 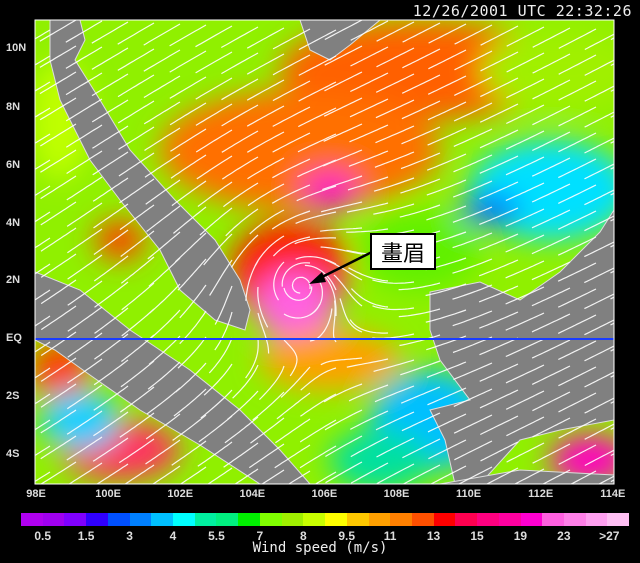 What do you see at coordinates (341, 267) in the screenshot?
I see `storm-pointer-arrow` at bounding box center [341, 267].